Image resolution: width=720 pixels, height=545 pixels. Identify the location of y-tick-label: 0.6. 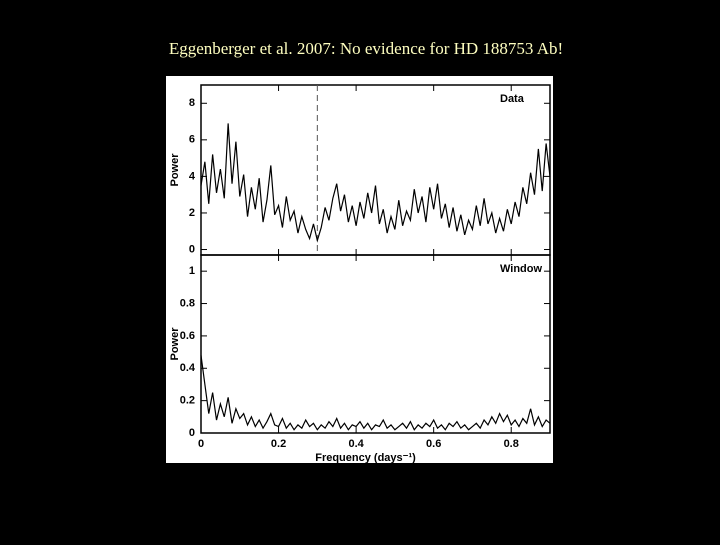
(187, 336).